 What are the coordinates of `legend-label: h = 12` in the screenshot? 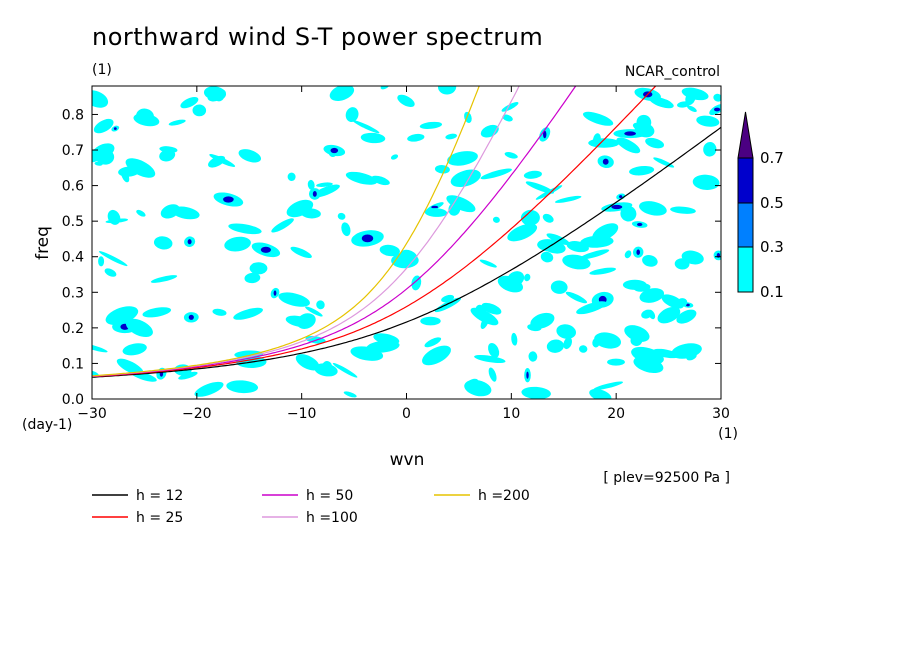 It's located at (159, 496).